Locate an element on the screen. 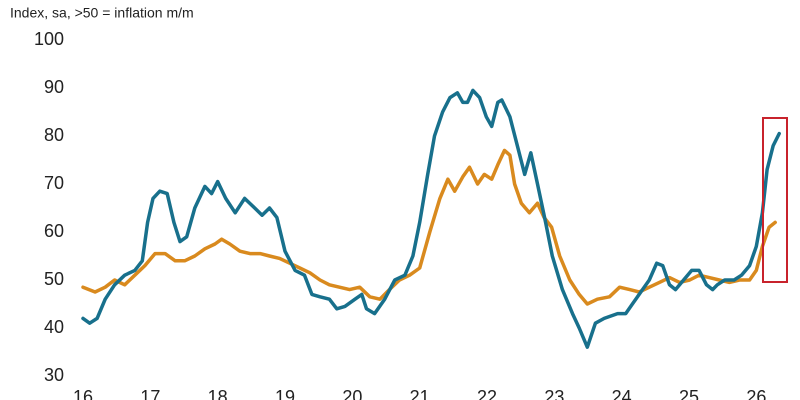 Image resolution: width=800 pixels, height=400 pixels. y-tick-label: 70 is located at coordinates (54, 183).